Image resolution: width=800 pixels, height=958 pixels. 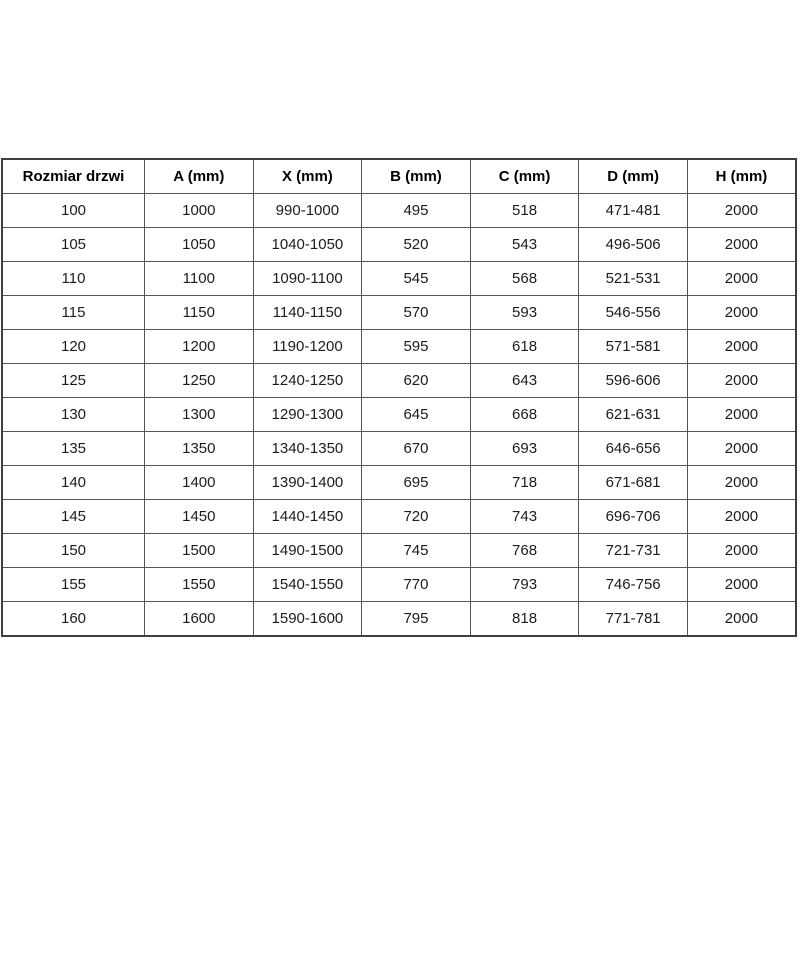 I want to click on column-header: C (mm), so click(x=524, y=176).